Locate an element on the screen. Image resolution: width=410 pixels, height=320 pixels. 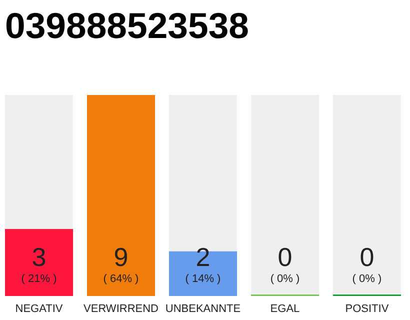
x-tick-label: UNBEKANNTE is located at coordinates (203, 309).